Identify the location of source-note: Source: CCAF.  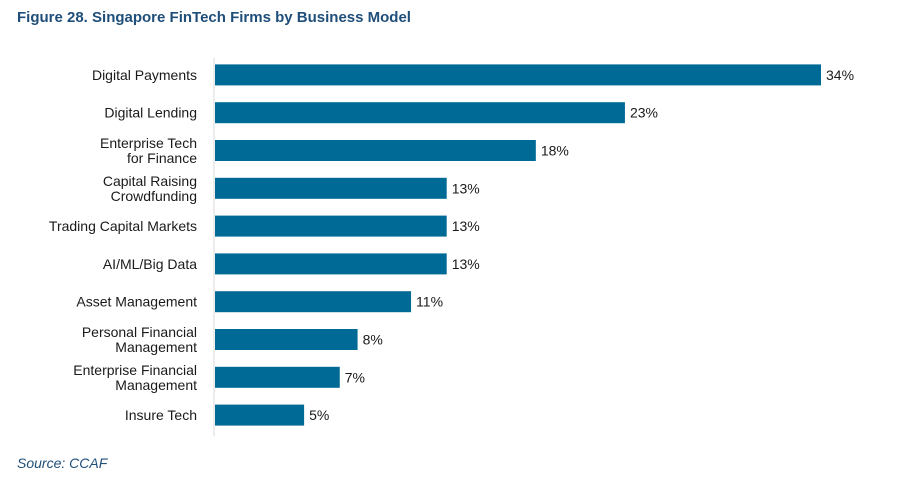
(62, 463).